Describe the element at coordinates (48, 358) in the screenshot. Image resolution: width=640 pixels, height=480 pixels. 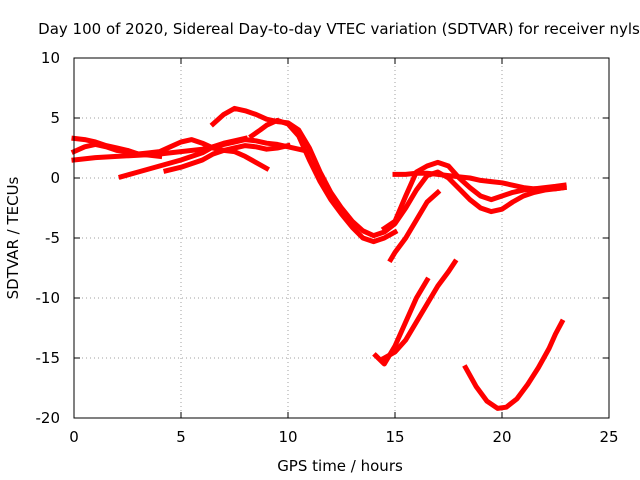
I see `y-tick-label: -15` at that location.